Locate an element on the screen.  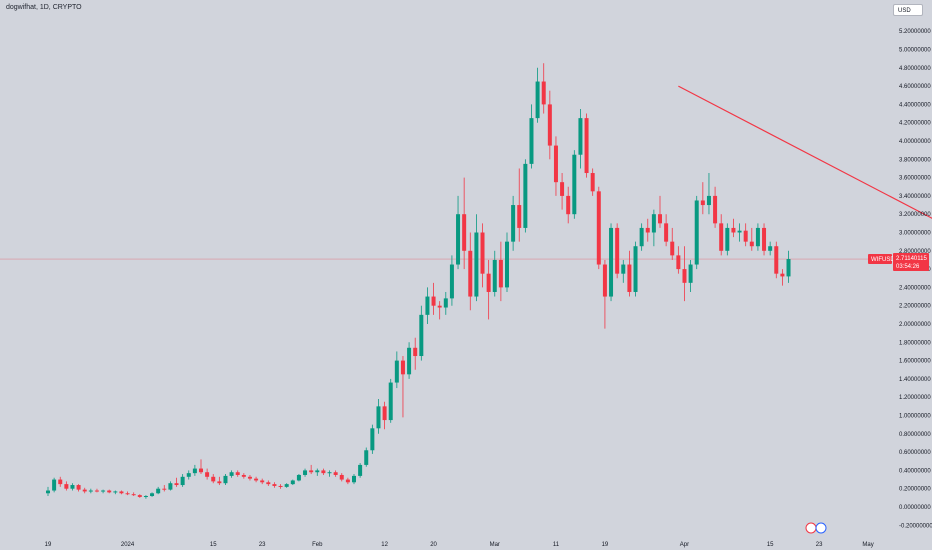
tradingview-icon is located at coordinates (816, 528).